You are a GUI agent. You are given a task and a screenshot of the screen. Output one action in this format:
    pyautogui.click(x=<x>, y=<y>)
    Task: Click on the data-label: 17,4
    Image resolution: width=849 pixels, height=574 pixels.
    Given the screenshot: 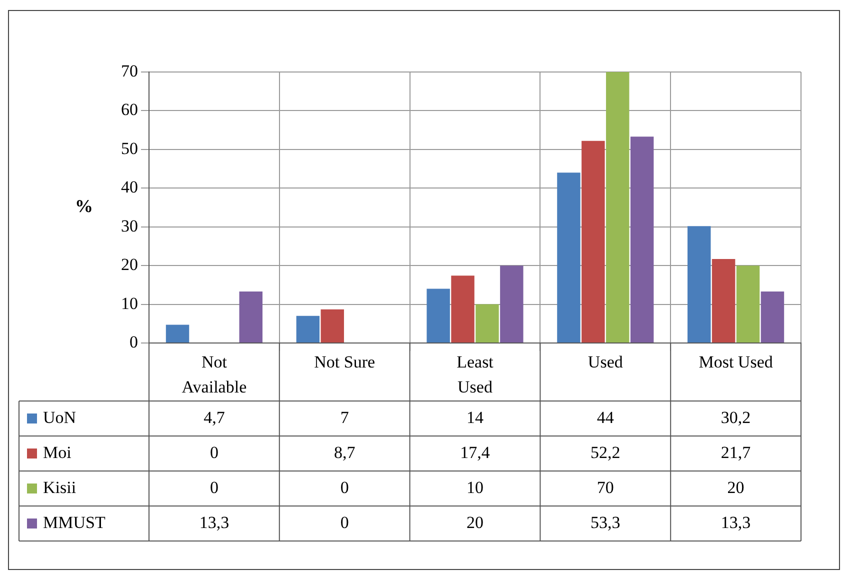 What is the action you would take?
    pyautogui.click(x=475, y=452)
    